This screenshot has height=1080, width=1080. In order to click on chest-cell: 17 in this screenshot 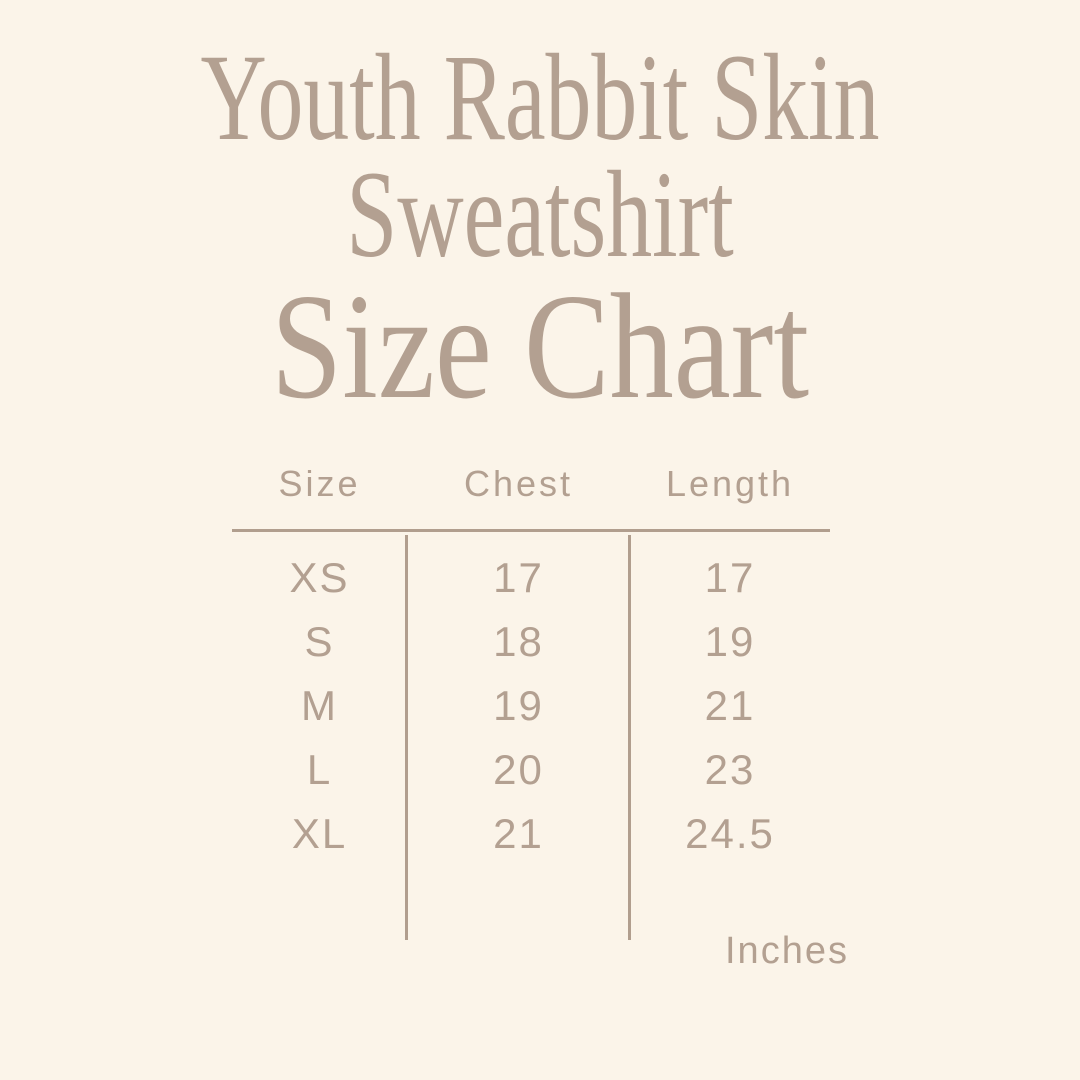, I will do `click(518, 577)`.